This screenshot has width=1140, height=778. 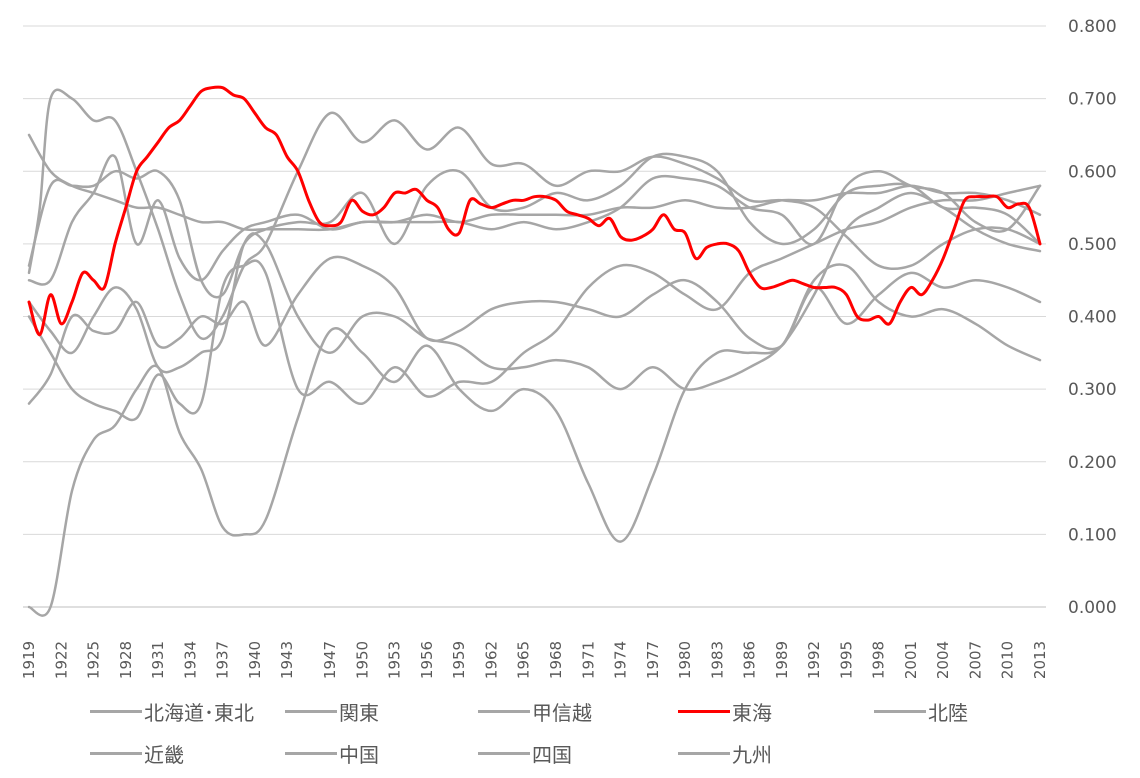 I want to click on x-tick-label: 1974, so click(x=621, y=660).